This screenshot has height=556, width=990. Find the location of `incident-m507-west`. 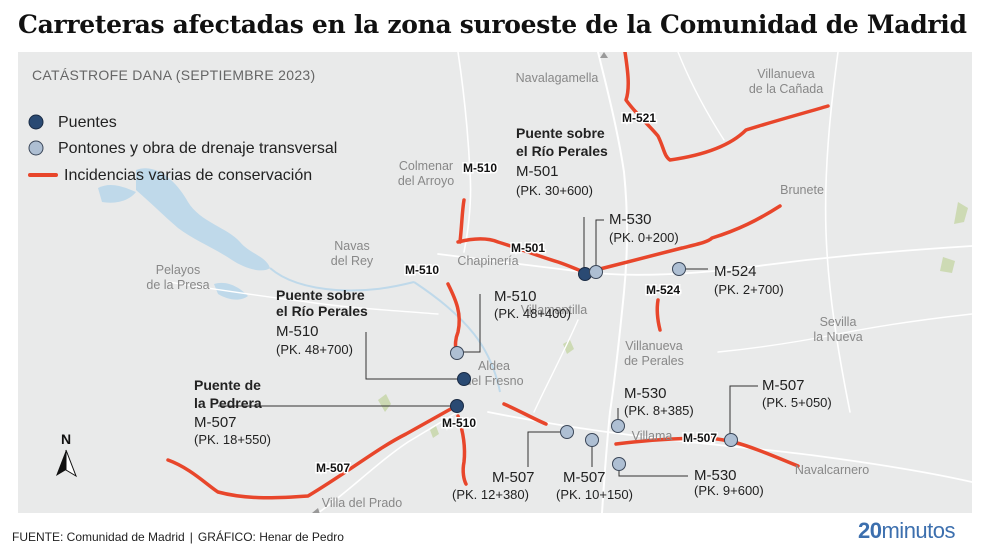

incident-m507-west is located at coordinates (312, 452).